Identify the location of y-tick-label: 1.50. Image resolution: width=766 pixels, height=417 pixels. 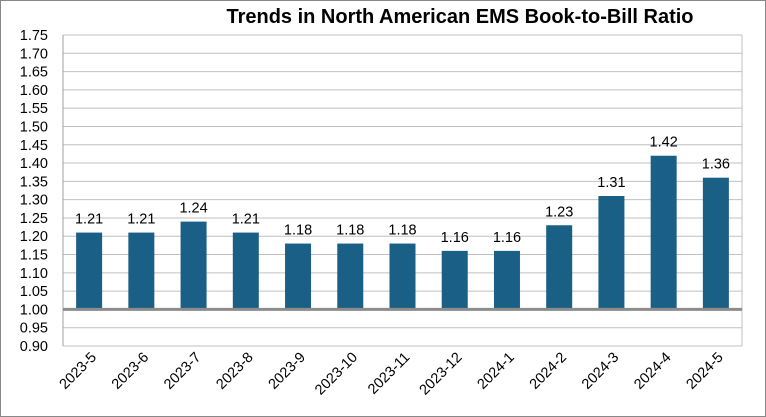
(34, 127).